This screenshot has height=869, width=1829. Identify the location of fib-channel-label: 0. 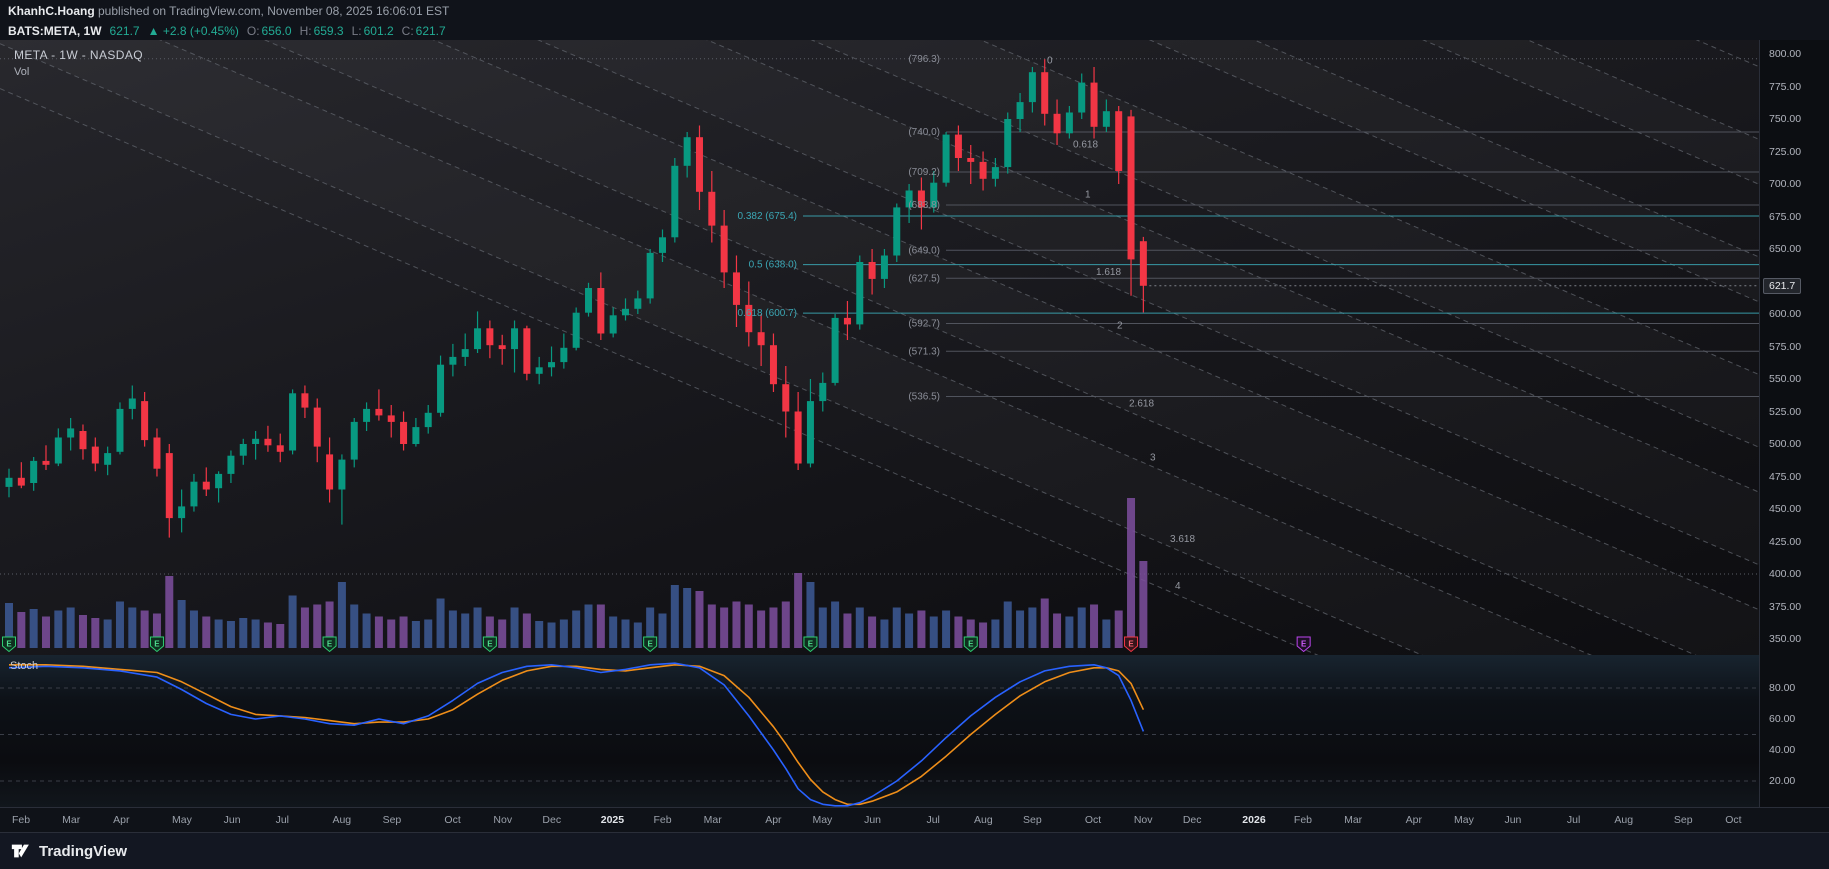
(1050, 60).